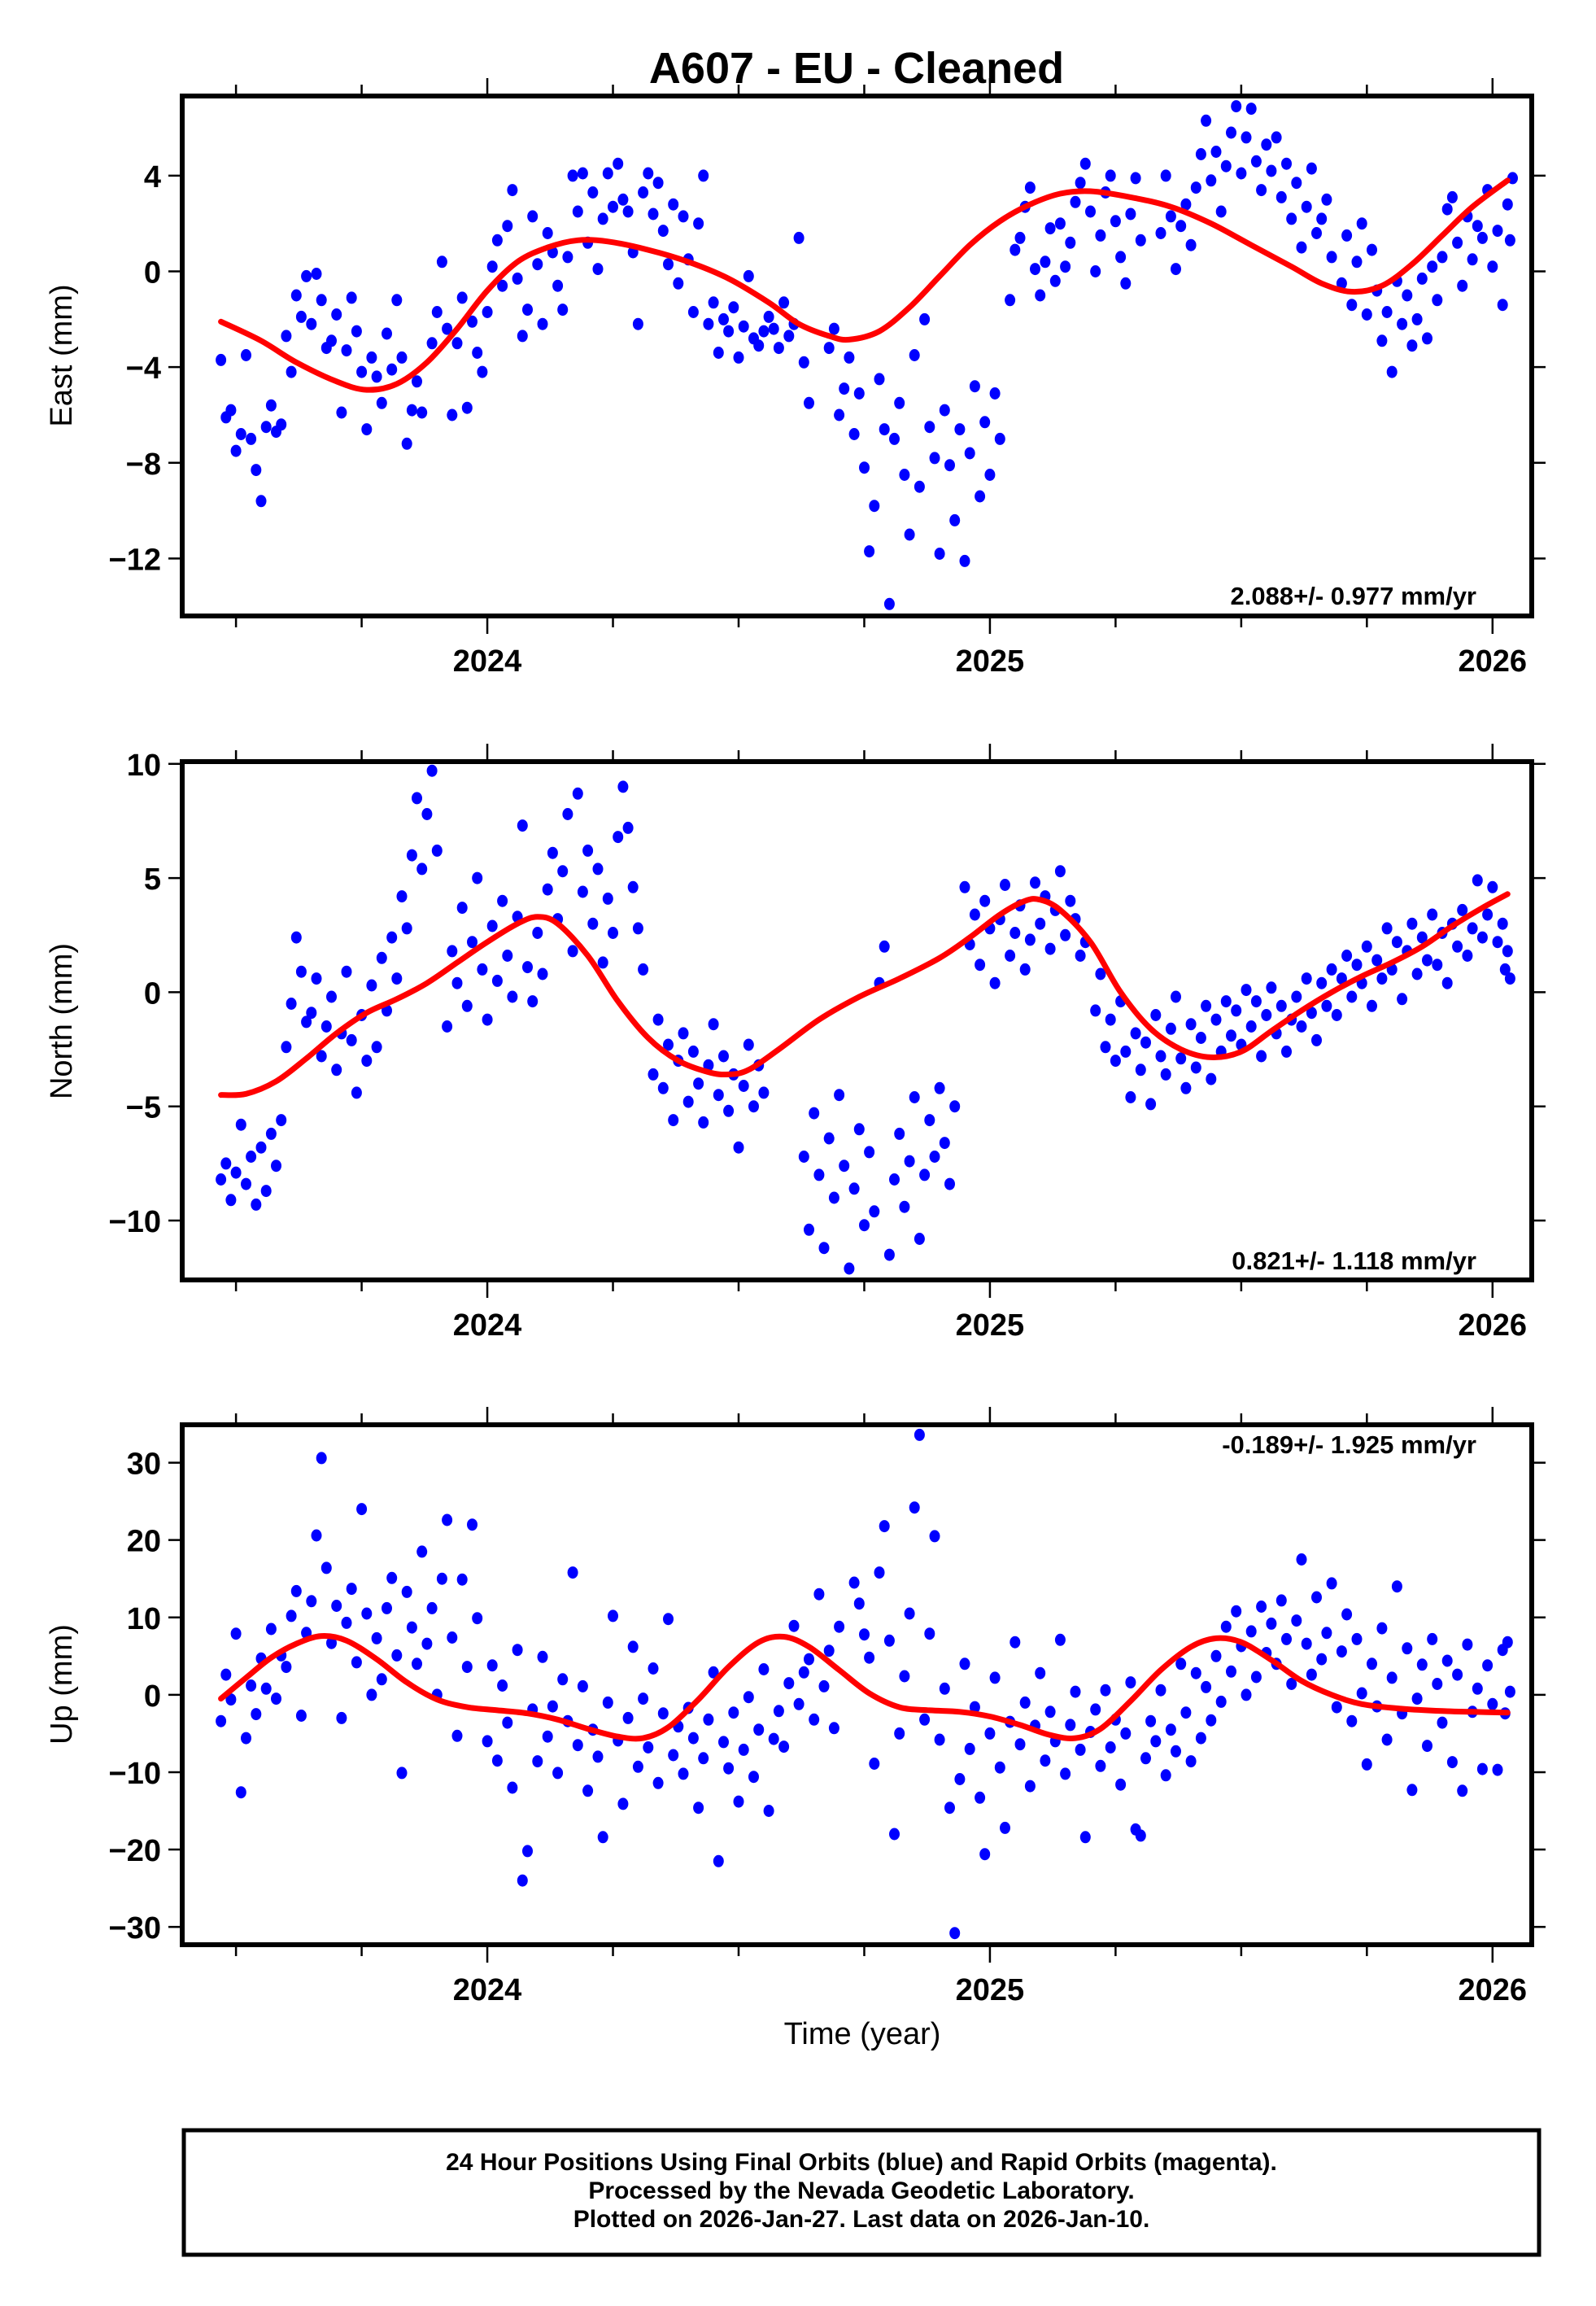  Describe the element at coordinates (152, 880) in the screenshot. I see `y-tick-label: 5` at that location.